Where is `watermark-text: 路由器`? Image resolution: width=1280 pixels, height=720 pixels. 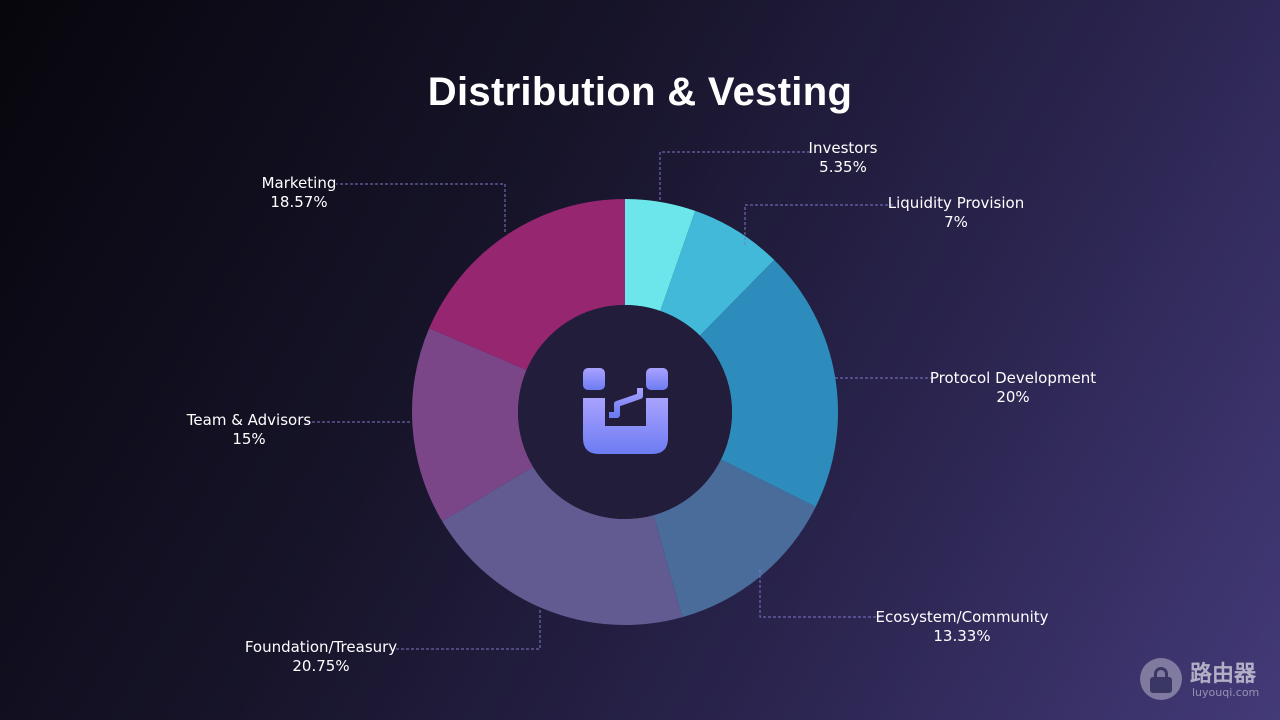 watermark-text: 路由器 is located at coordinates (1223, 674).